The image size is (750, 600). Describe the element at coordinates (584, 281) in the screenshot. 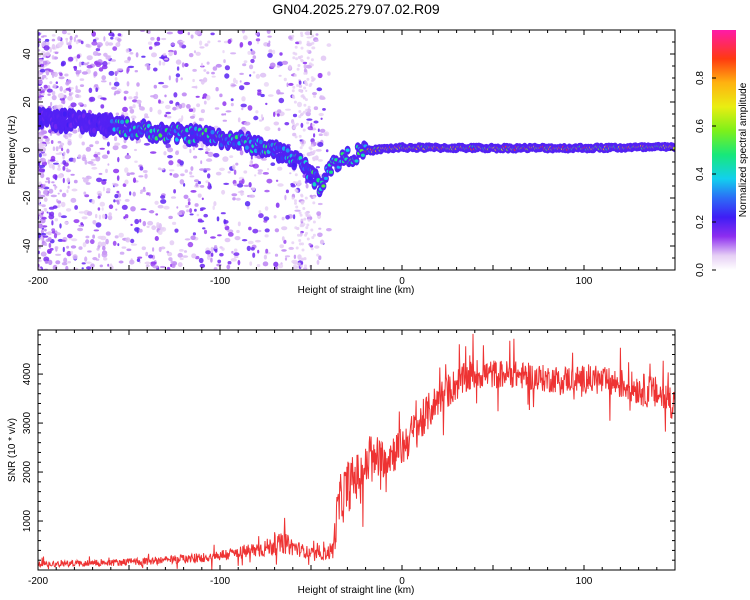

I see `x-tick-label: 100` at that location.